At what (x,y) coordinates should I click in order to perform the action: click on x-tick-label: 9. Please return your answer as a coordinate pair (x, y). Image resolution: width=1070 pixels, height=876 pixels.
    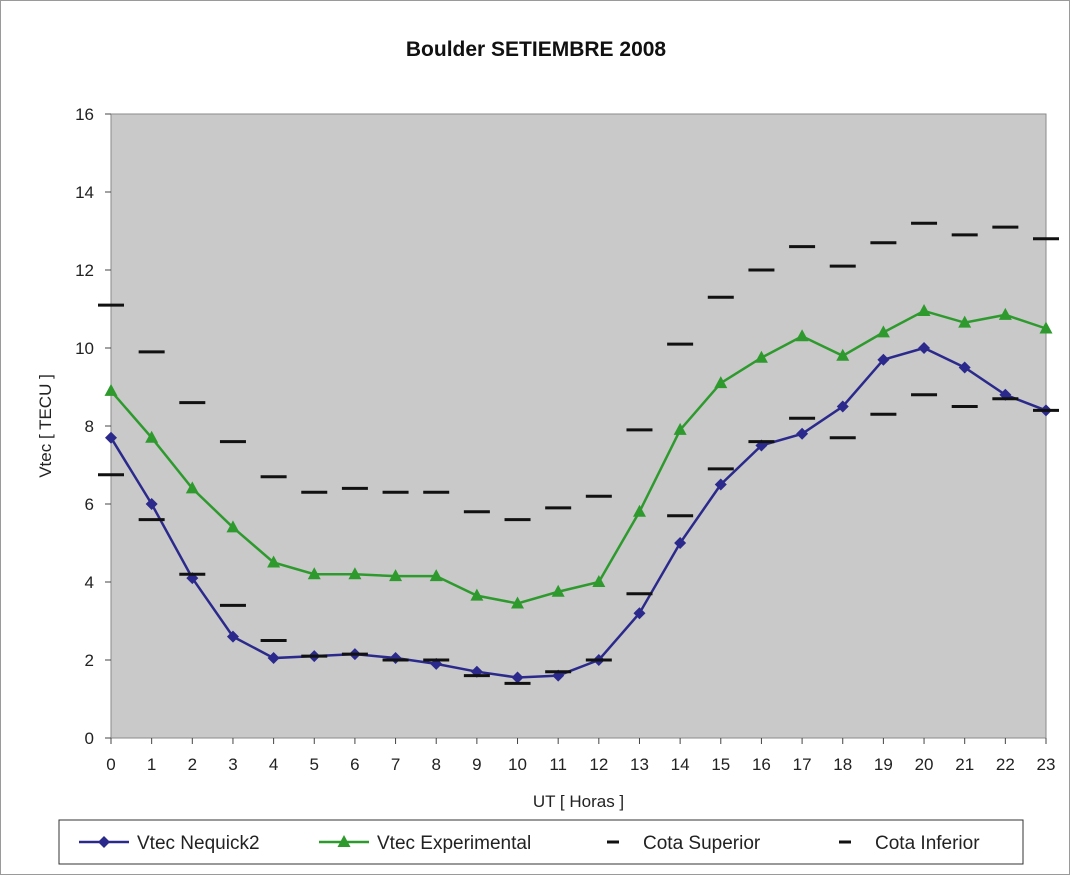
    Looking at the image, I should click on (476, 764).